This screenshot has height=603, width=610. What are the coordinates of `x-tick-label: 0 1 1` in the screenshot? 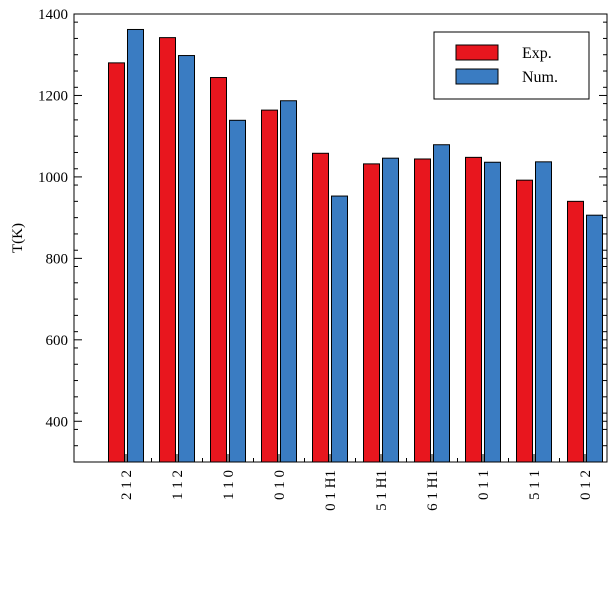 It's located at (484, 485).